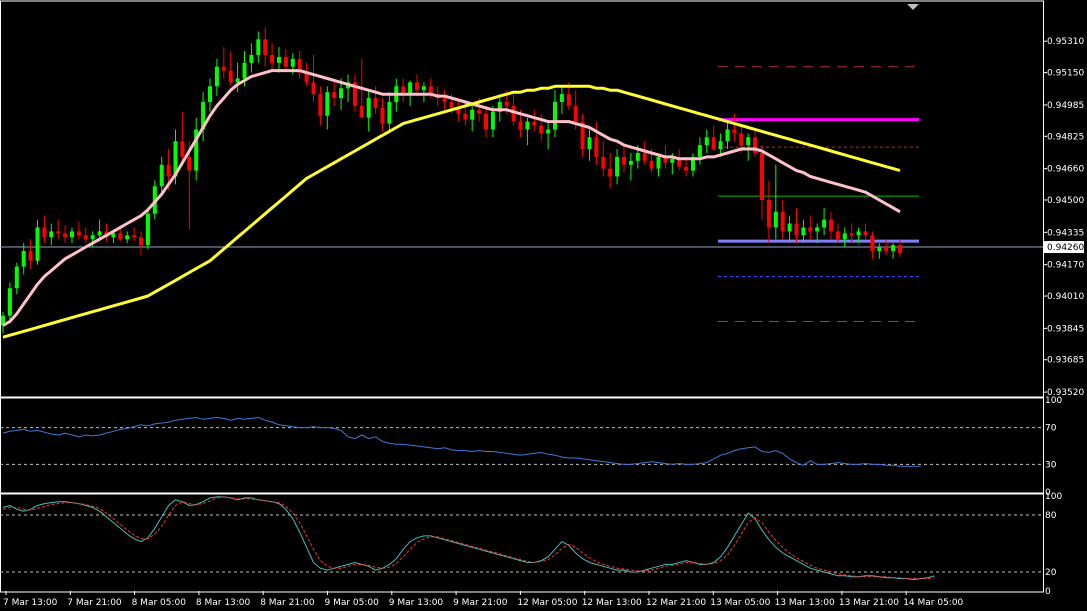  I want to click on time-tick-label: 13 Mar 13:00, so click(805, 603).